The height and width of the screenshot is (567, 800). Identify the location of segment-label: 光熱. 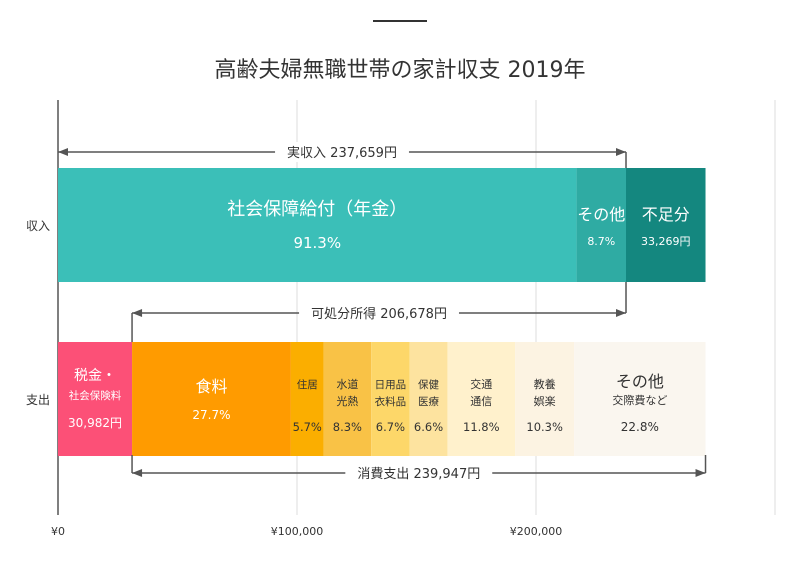
(347, 401).